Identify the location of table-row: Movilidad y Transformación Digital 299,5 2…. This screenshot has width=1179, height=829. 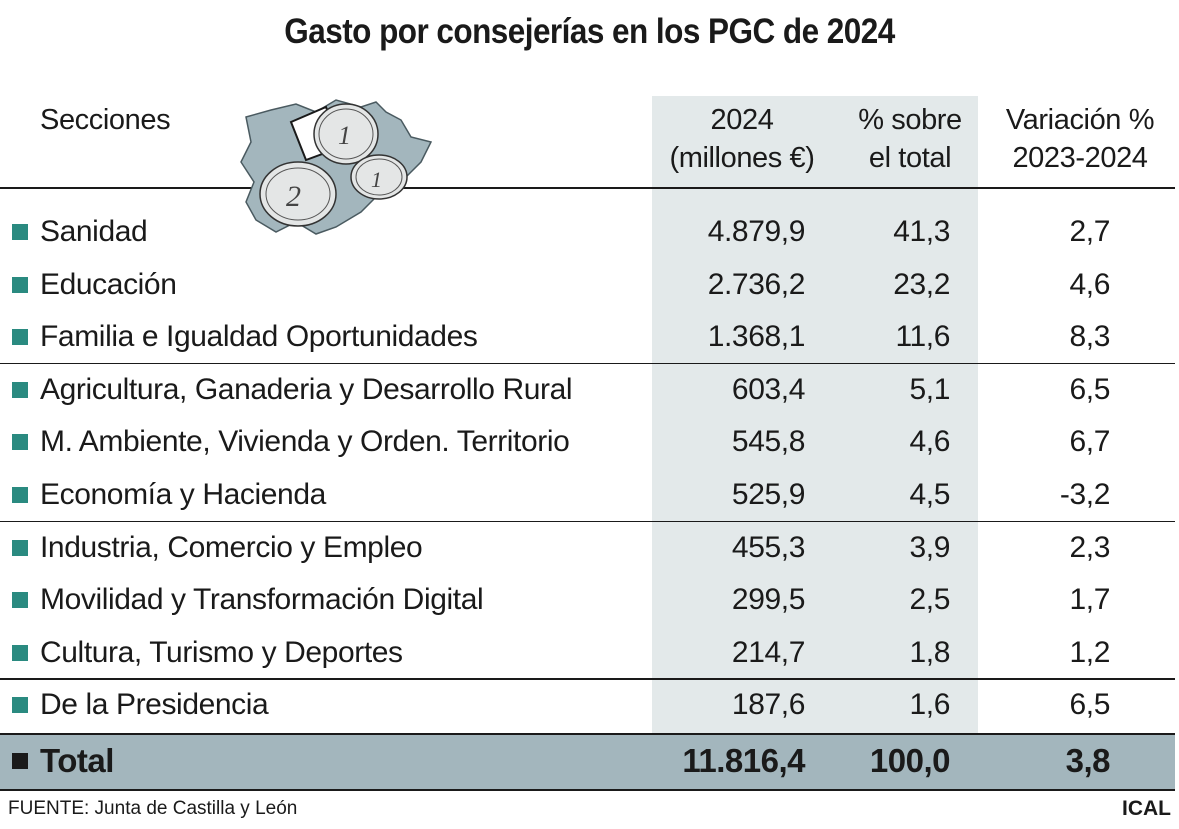
(587, 600).